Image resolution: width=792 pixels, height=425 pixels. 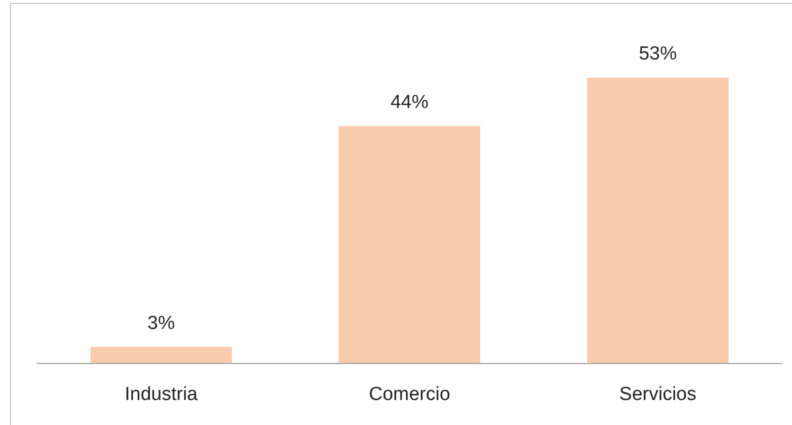 I want to click on x-tick-label: Industria, so click(x=161, y=394).